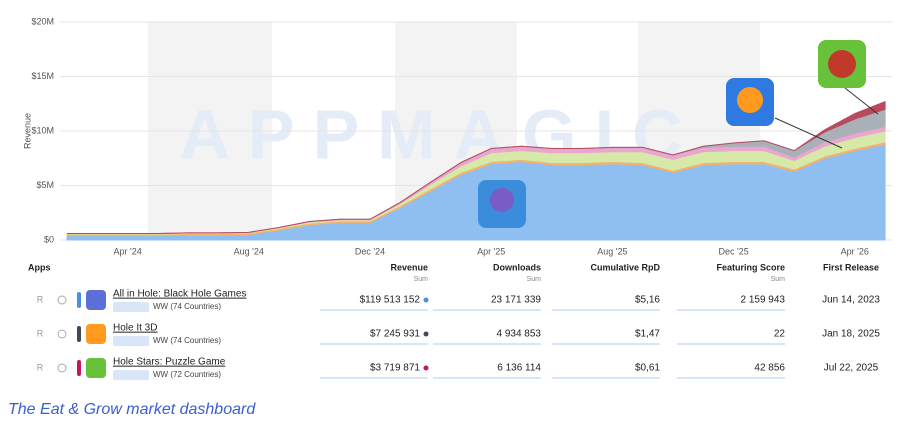  I want to click on cell: $0,61, so click(647, 368).